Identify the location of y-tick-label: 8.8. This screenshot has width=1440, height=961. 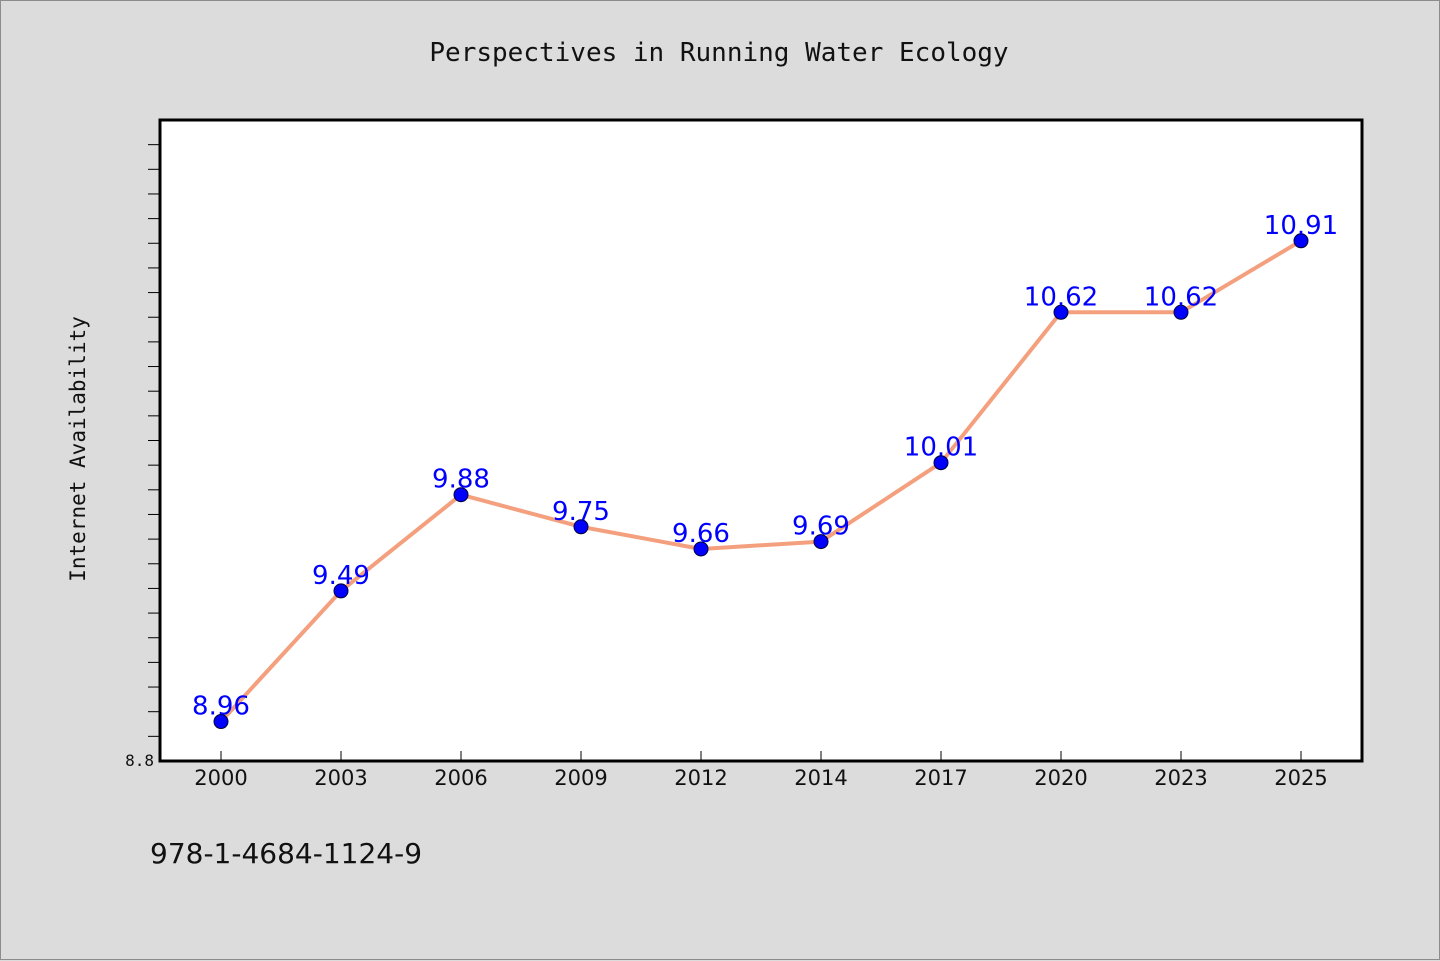
(139, 760).